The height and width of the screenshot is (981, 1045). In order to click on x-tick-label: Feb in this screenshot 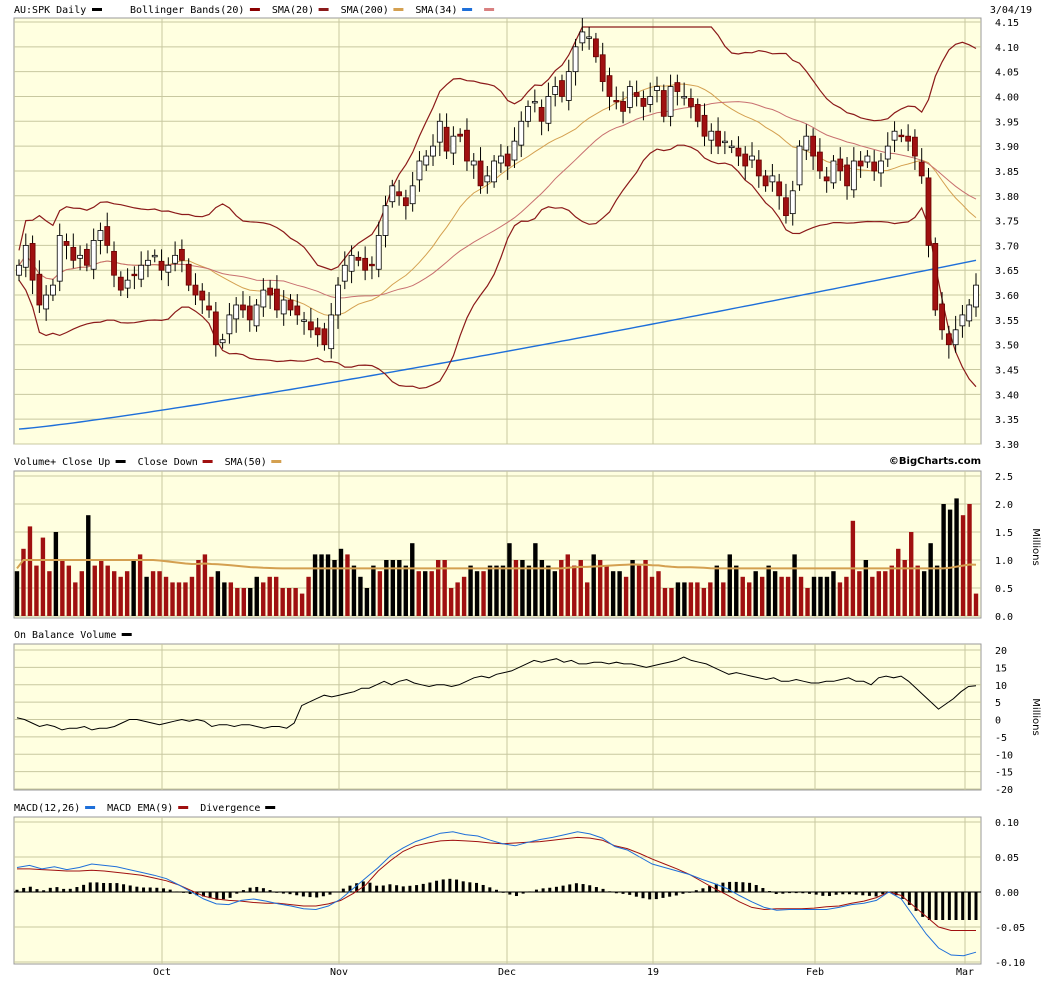, I will do `click(815, 972)`.